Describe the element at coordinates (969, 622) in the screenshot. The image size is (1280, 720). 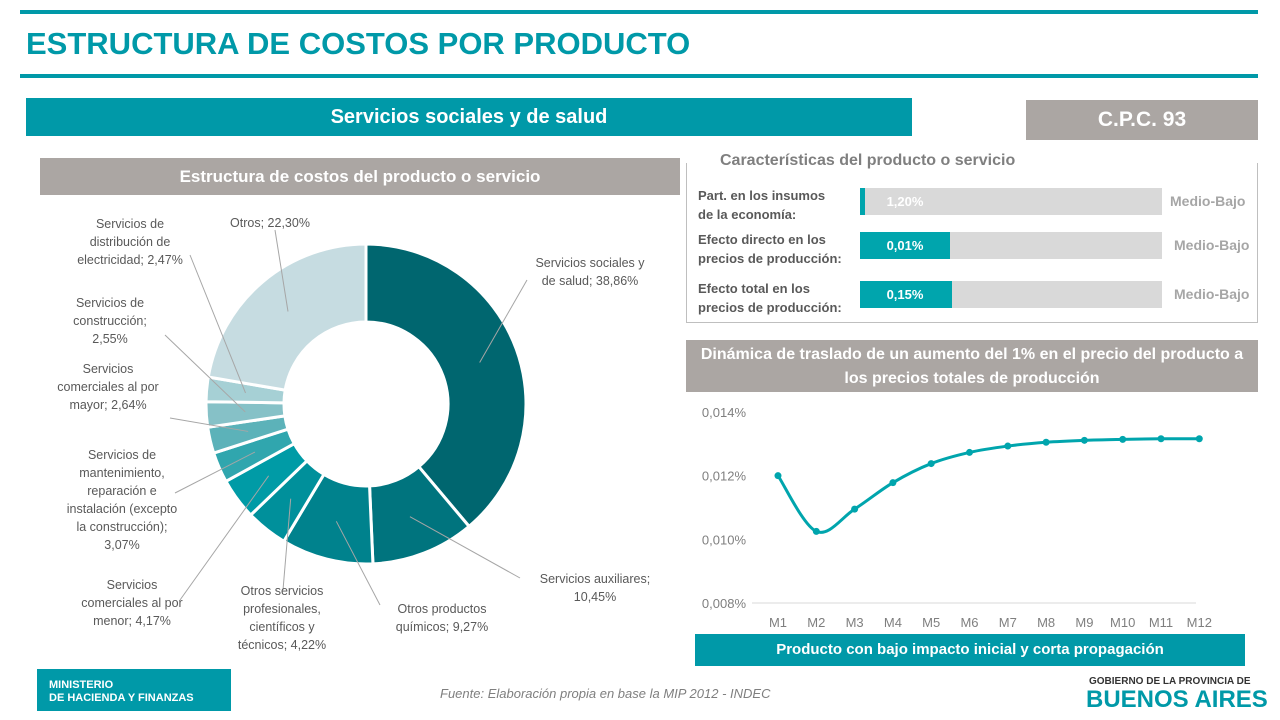
I see `x-tick-label: M6` at that location.